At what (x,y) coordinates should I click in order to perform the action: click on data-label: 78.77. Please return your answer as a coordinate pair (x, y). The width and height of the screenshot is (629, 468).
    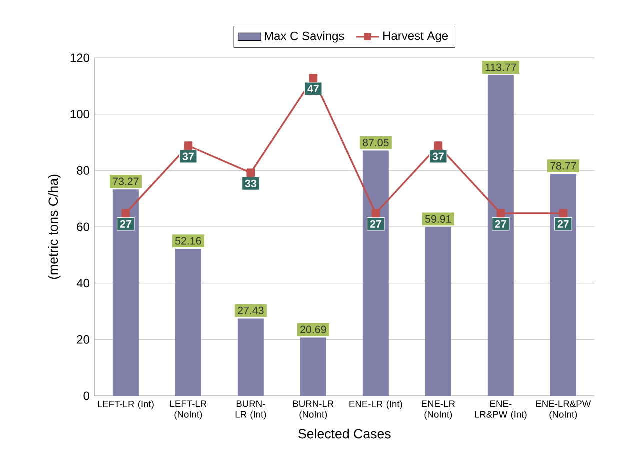
    Looking at the image, I should click on (563, 166).